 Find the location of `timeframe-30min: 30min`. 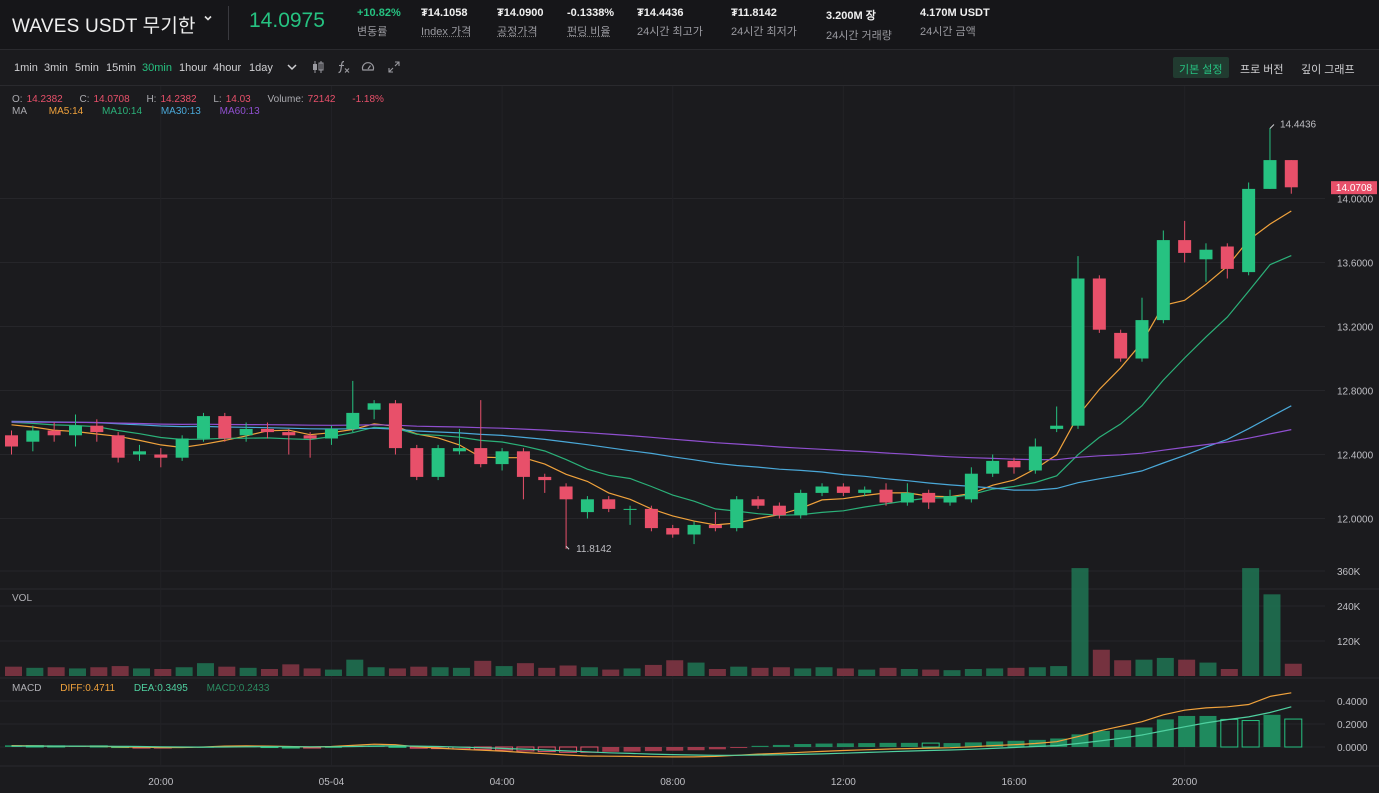

timeframe-30min: 30min is located at coordinates (157, 68).